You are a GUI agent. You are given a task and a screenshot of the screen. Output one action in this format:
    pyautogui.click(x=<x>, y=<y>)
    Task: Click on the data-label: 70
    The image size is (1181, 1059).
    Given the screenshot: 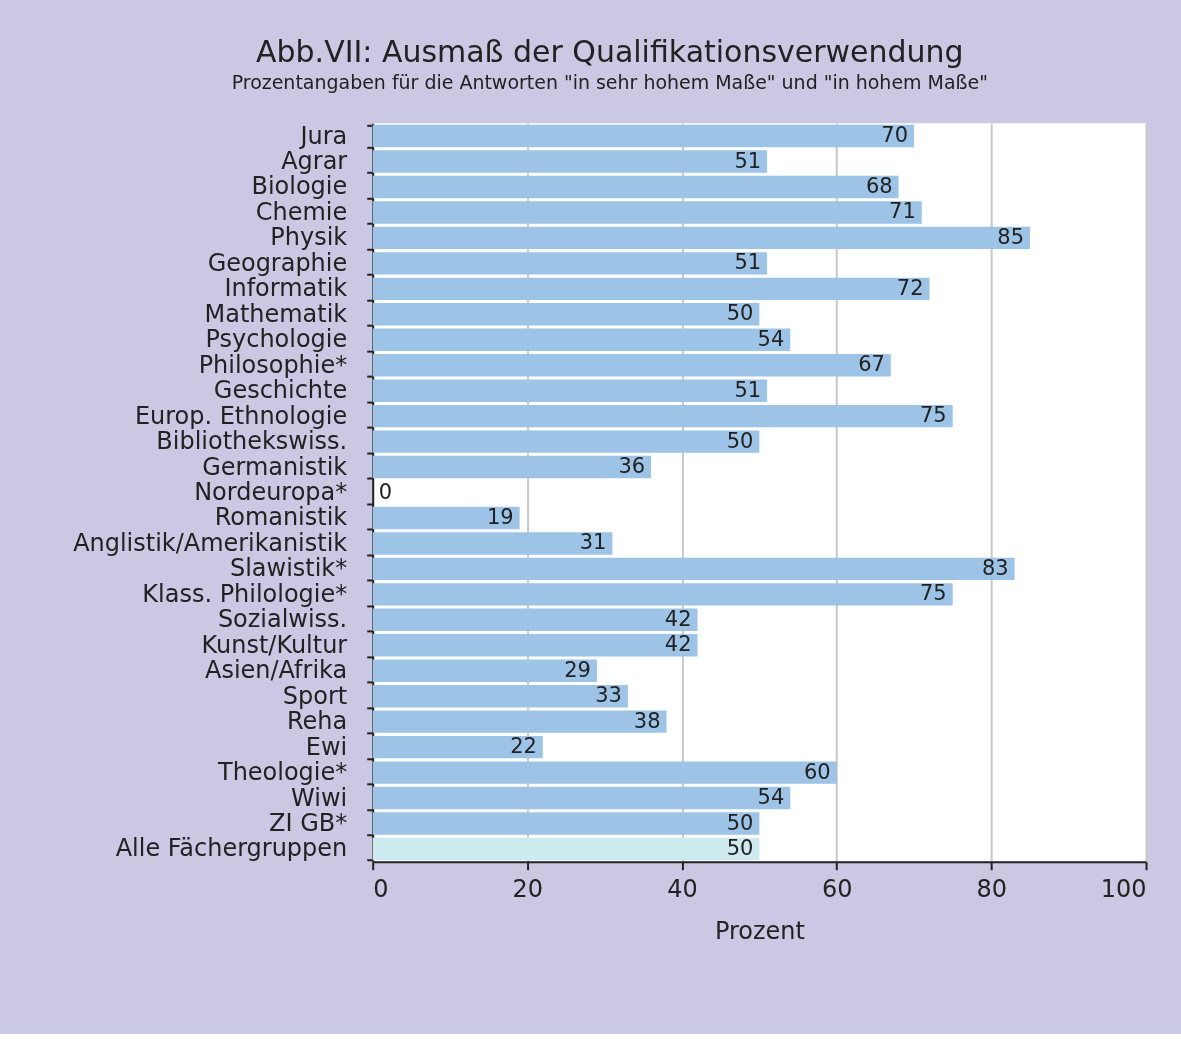 What is the action you would take?
    pyautogui.click(x=895, y=135)
    